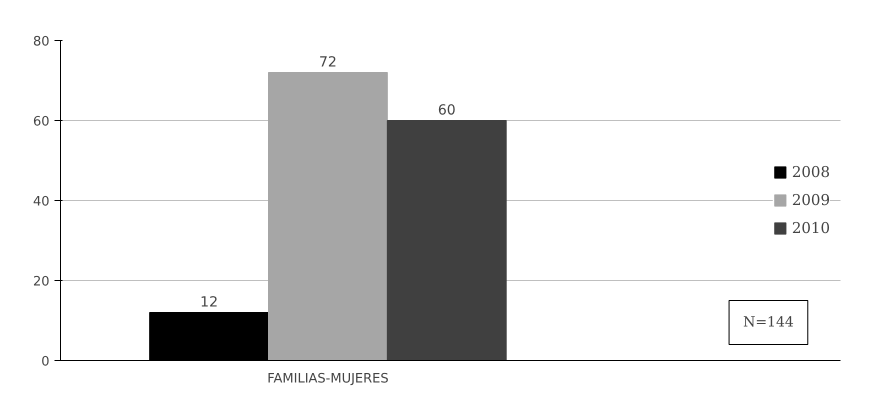  What do you see at coordinates (328, 379) in the screenshot?
I see `x-tick-label: FAMILIAS-MUJERES` at bounding box center [328, 379].